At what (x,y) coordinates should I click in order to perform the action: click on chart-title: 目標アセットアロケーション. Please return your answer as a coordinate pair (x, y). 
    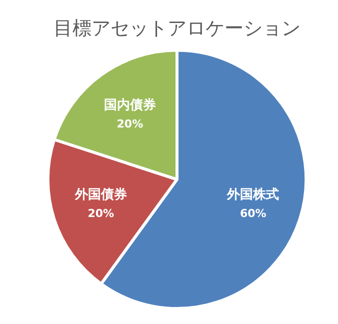
    Looking at the image, I should click on (177, 28).